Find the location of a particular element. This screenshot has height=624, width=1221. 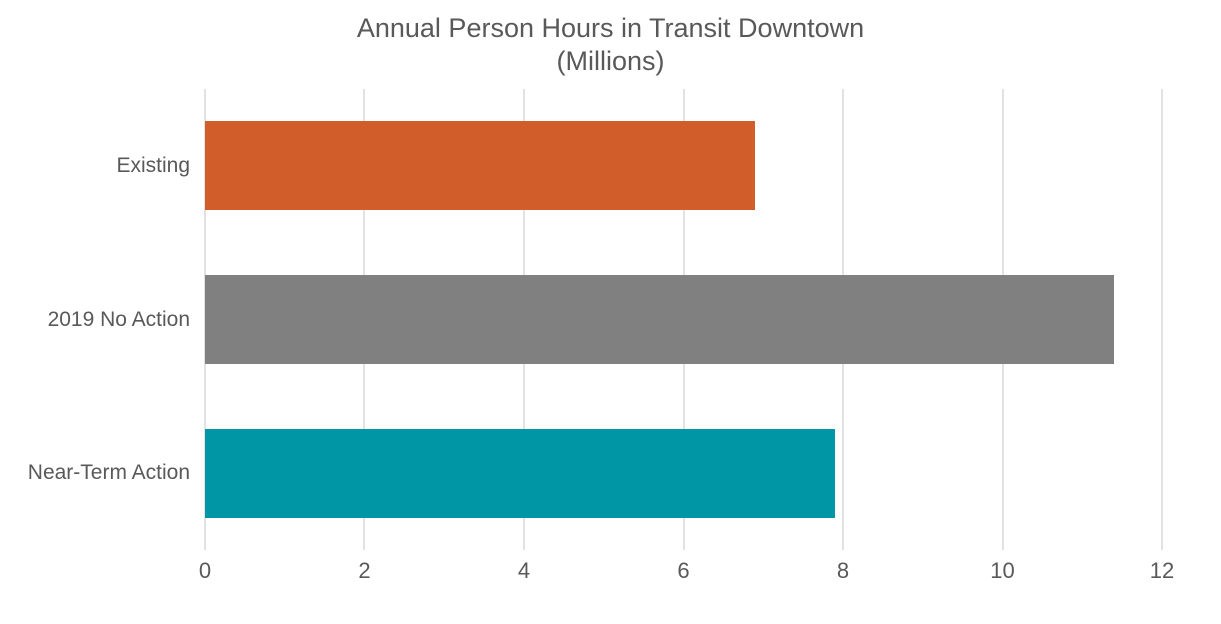

x-axis-tick-label-10: 10 is located at coordinates (1002, 570).